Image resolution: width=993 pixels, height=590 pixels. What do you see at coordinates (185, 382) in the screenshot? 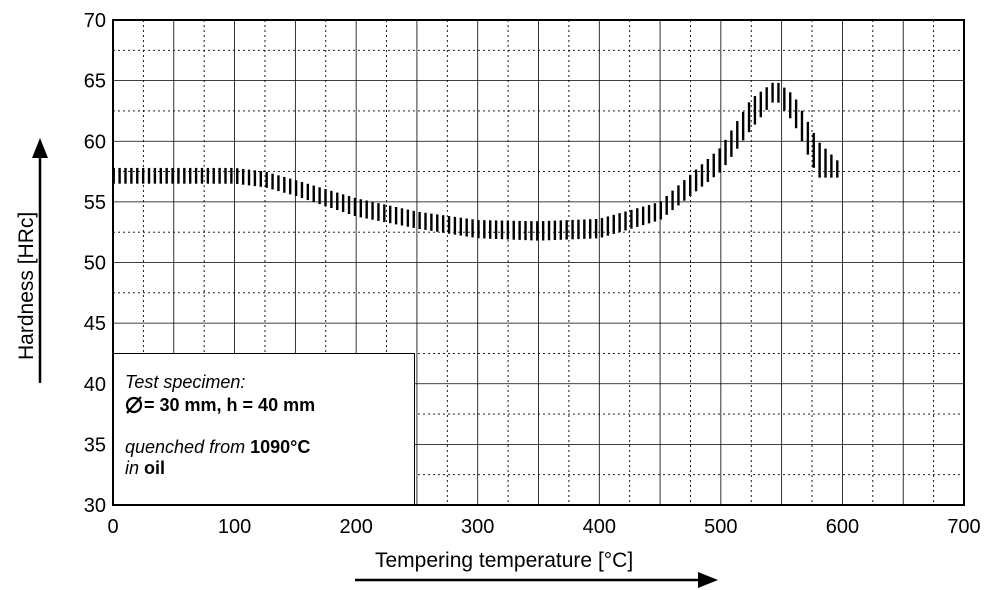
I see `info-test-specimen: Test specimen:` at bounding box center [185, 382].